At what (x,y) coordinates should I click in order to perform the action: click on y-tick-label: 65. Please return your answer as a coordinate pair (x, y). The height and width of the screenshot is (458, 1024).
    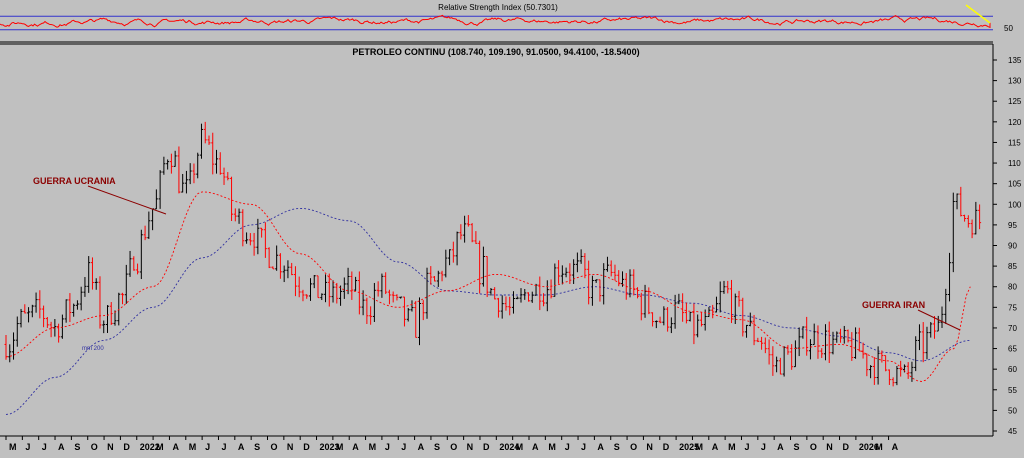
    Looking at the image, I should click on (1012, 349).